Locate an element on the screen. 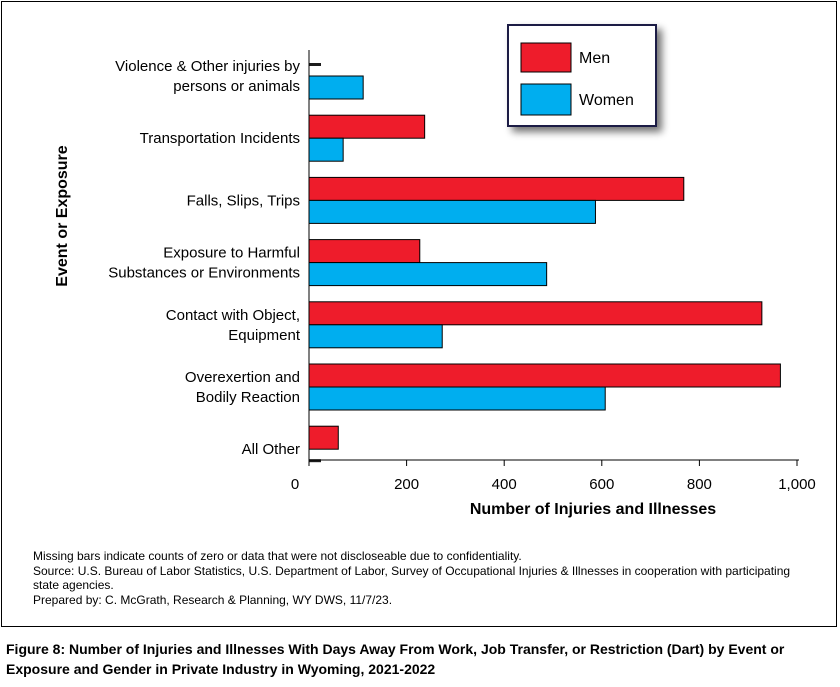 This screenshot has height=687, width=840. category-label-line: Transportation Incidents is located at coordinates (220, 138).